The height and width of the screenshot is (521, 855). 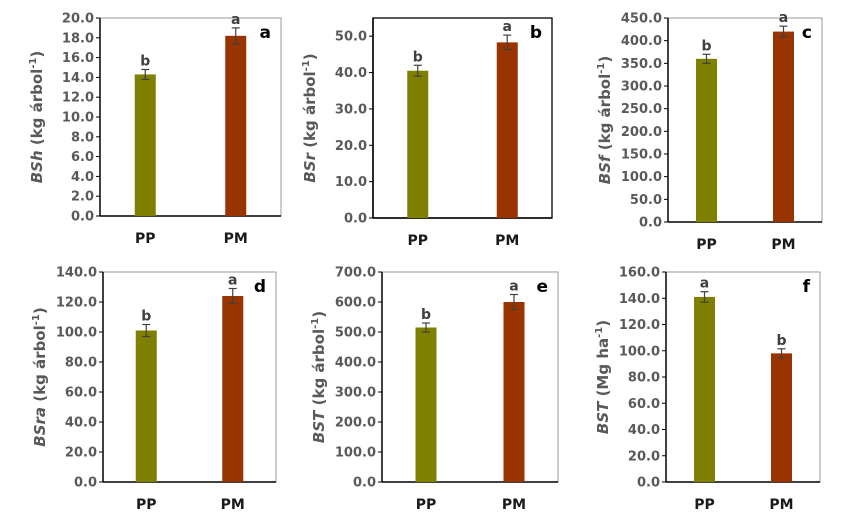 I want to click on panel-label: d, so click(x=260, y=287).